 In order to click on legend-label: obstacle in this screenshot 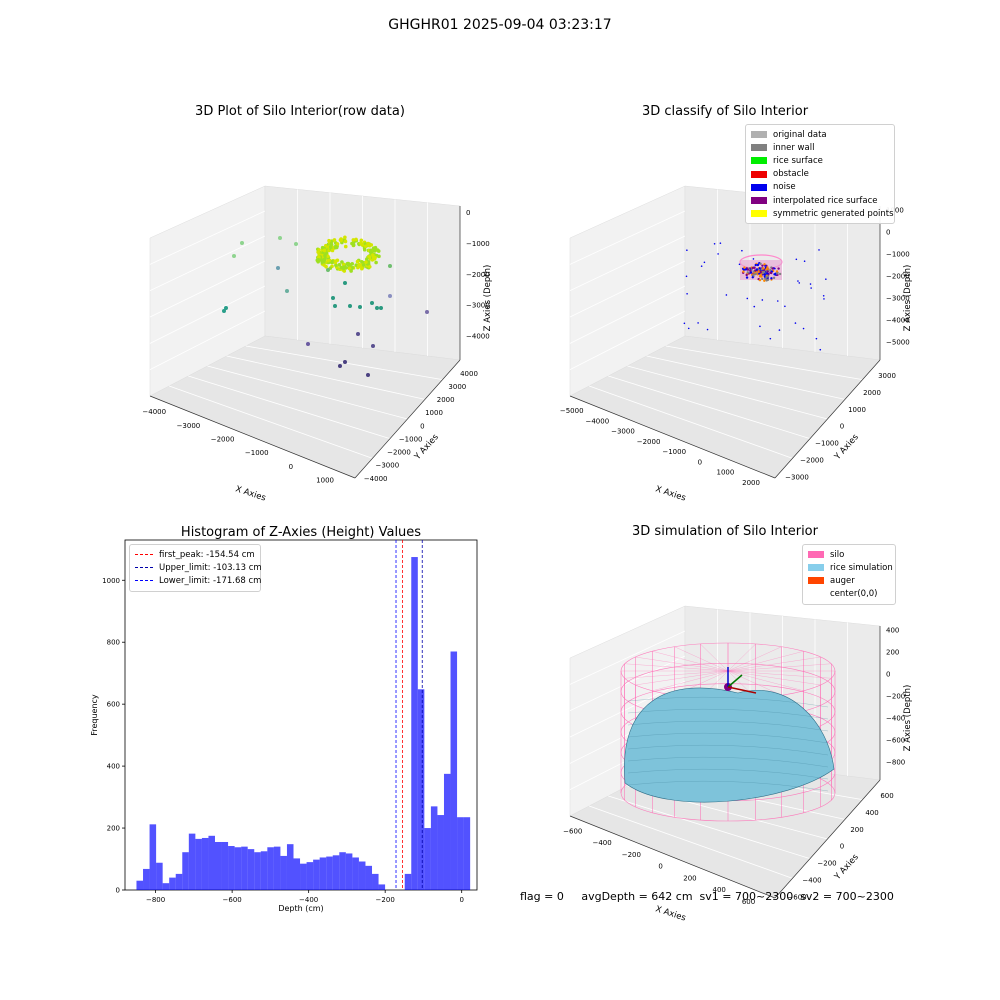, I will do `click(791, 174)`.